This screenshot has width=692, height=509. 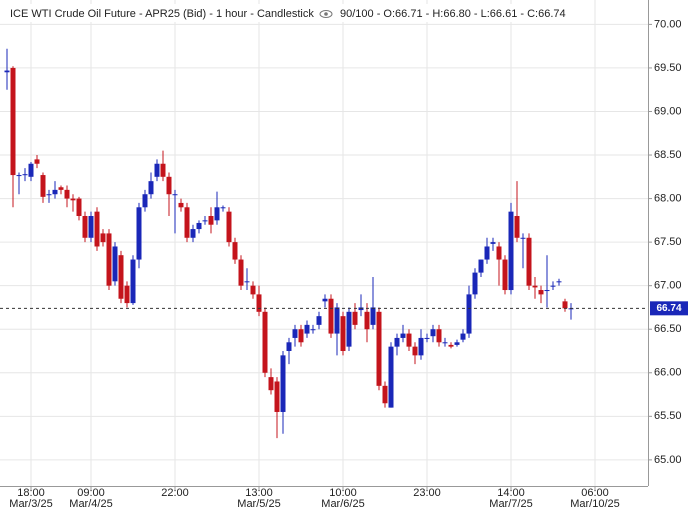 I want to click on x-date-label: Mar/6/25, so click(x=342, y=503).